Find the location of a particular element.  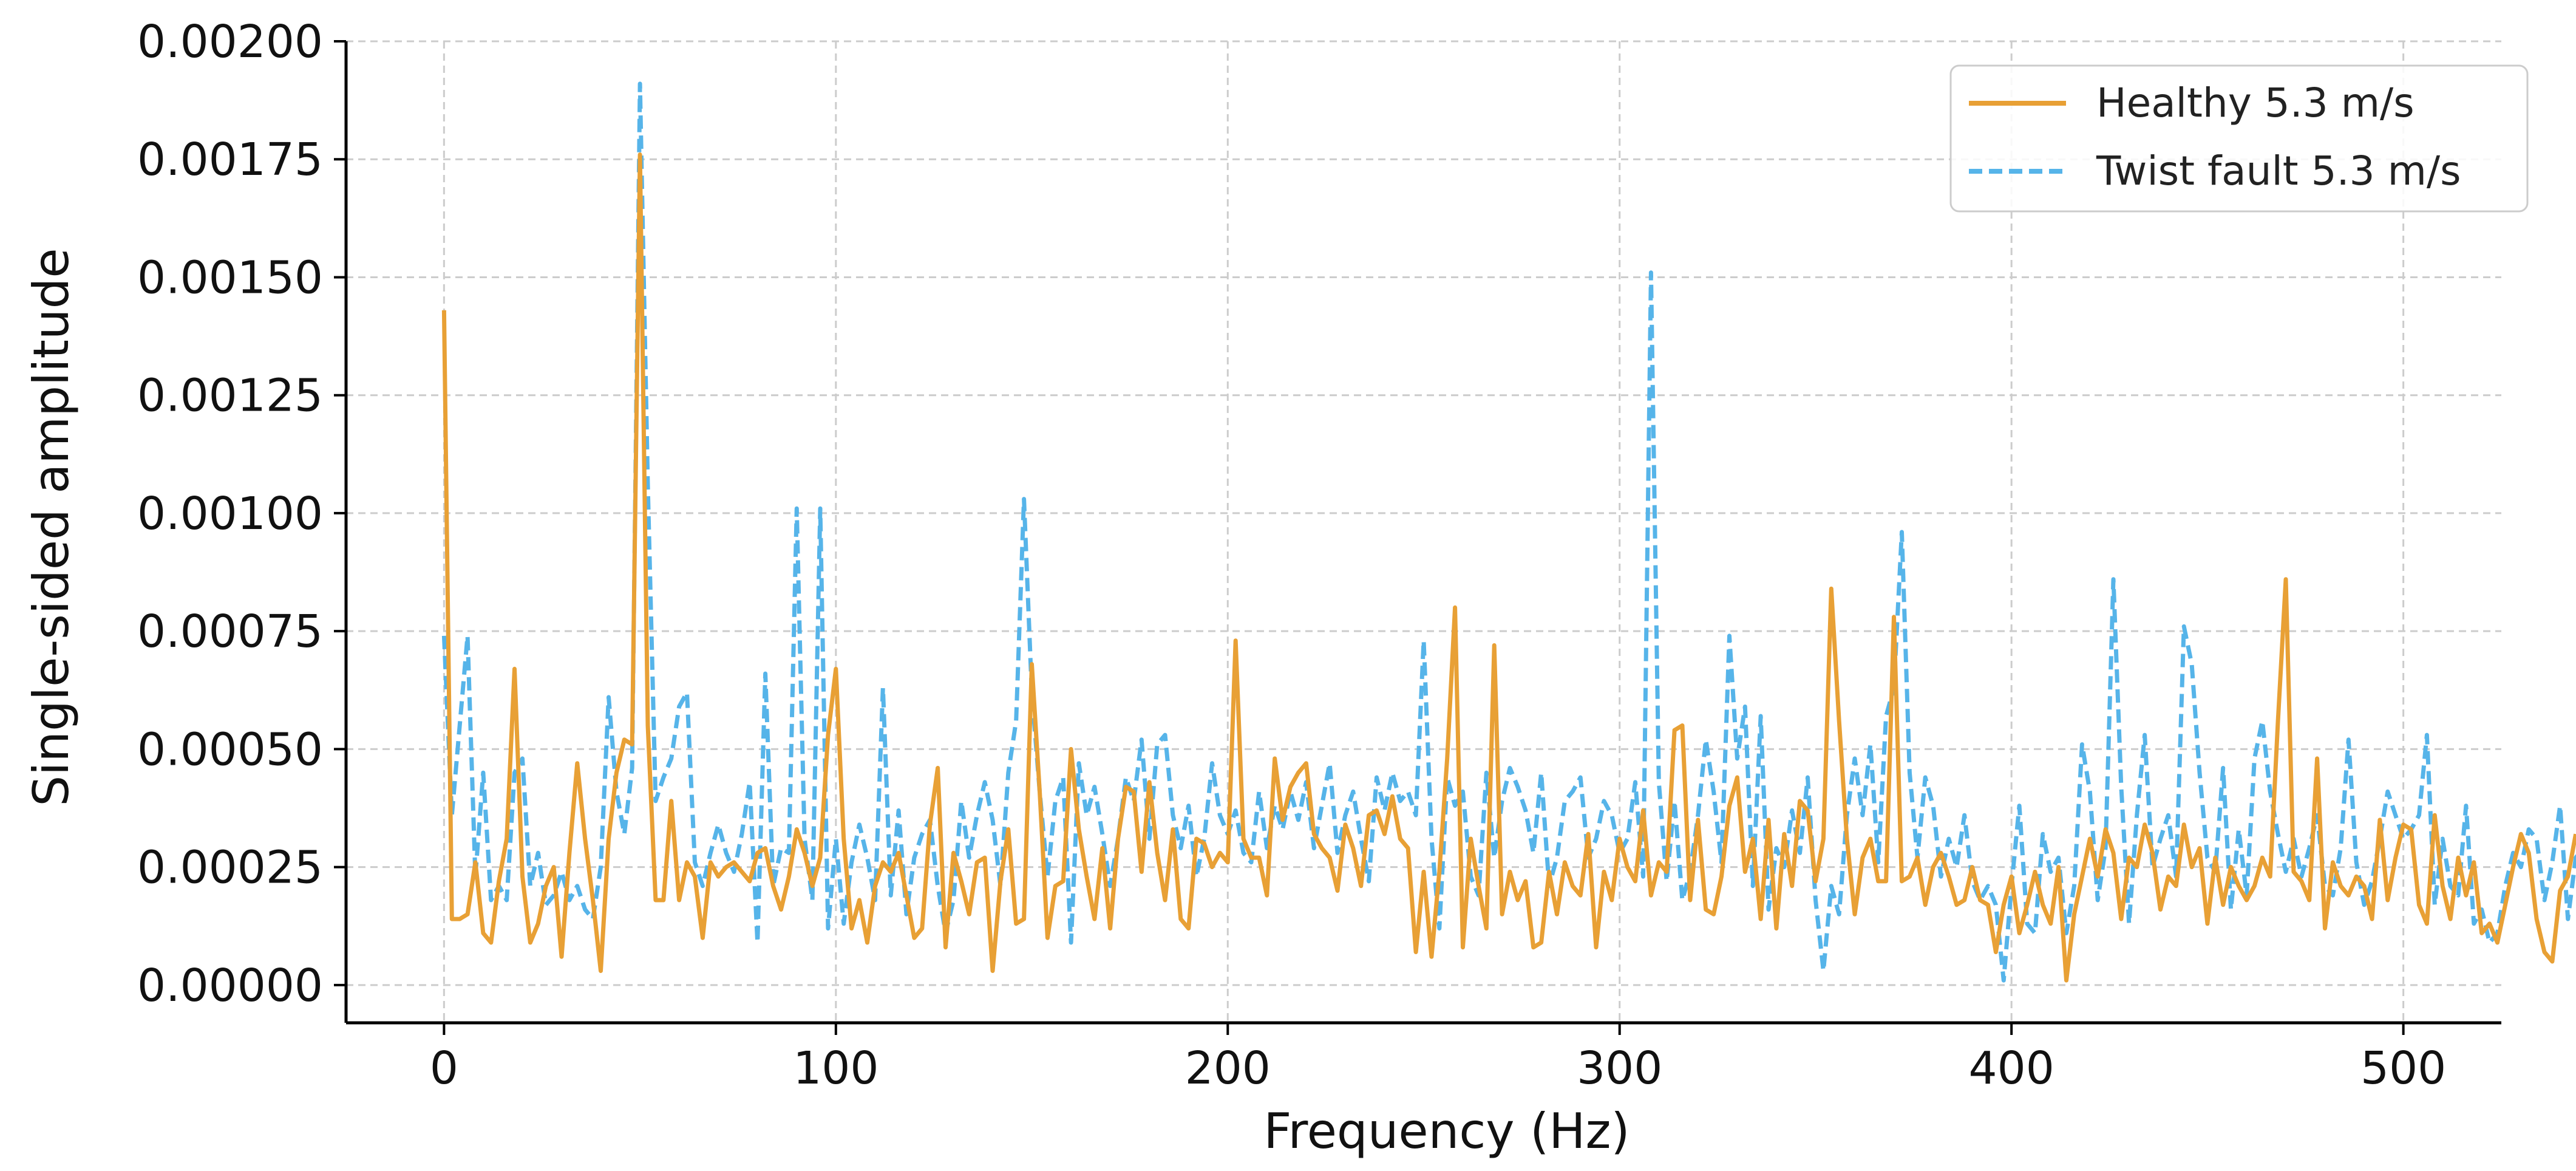

y-tick-label: 0.00025 is located at coordinates (230, 868).